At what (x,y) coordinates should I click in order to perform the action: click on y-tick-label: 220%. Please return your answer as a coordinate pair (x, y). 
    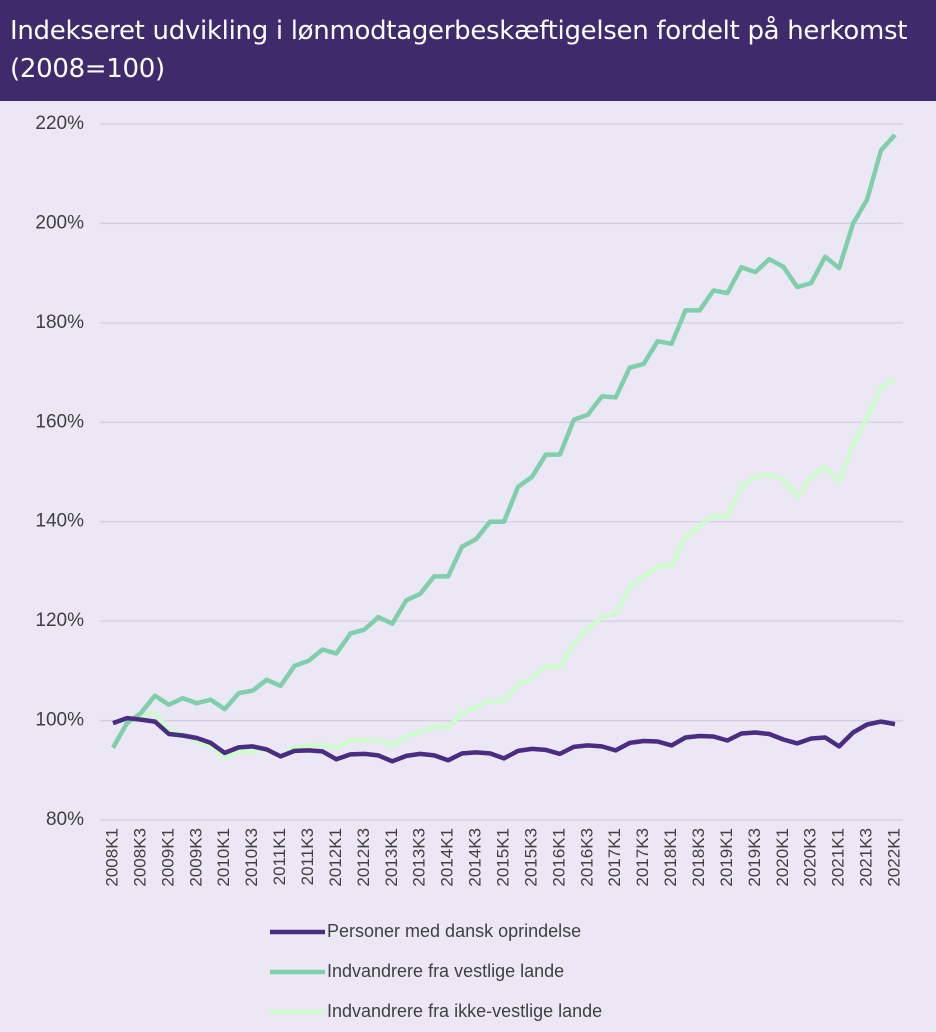
    Looking at the image, I should click on (59, 123).